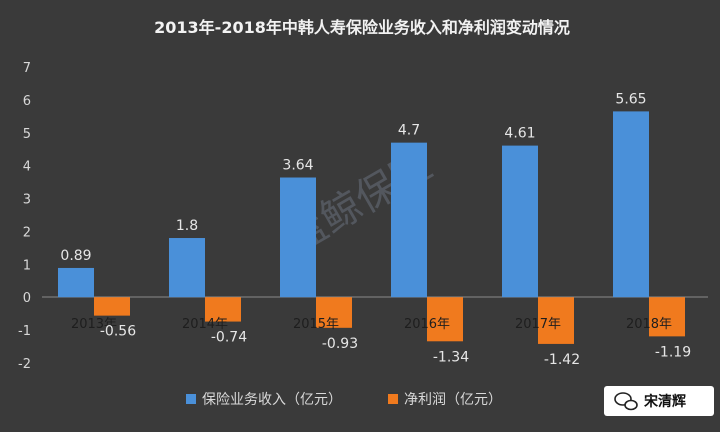  I want to click on y-tick-label: 1, so click(27, 265).